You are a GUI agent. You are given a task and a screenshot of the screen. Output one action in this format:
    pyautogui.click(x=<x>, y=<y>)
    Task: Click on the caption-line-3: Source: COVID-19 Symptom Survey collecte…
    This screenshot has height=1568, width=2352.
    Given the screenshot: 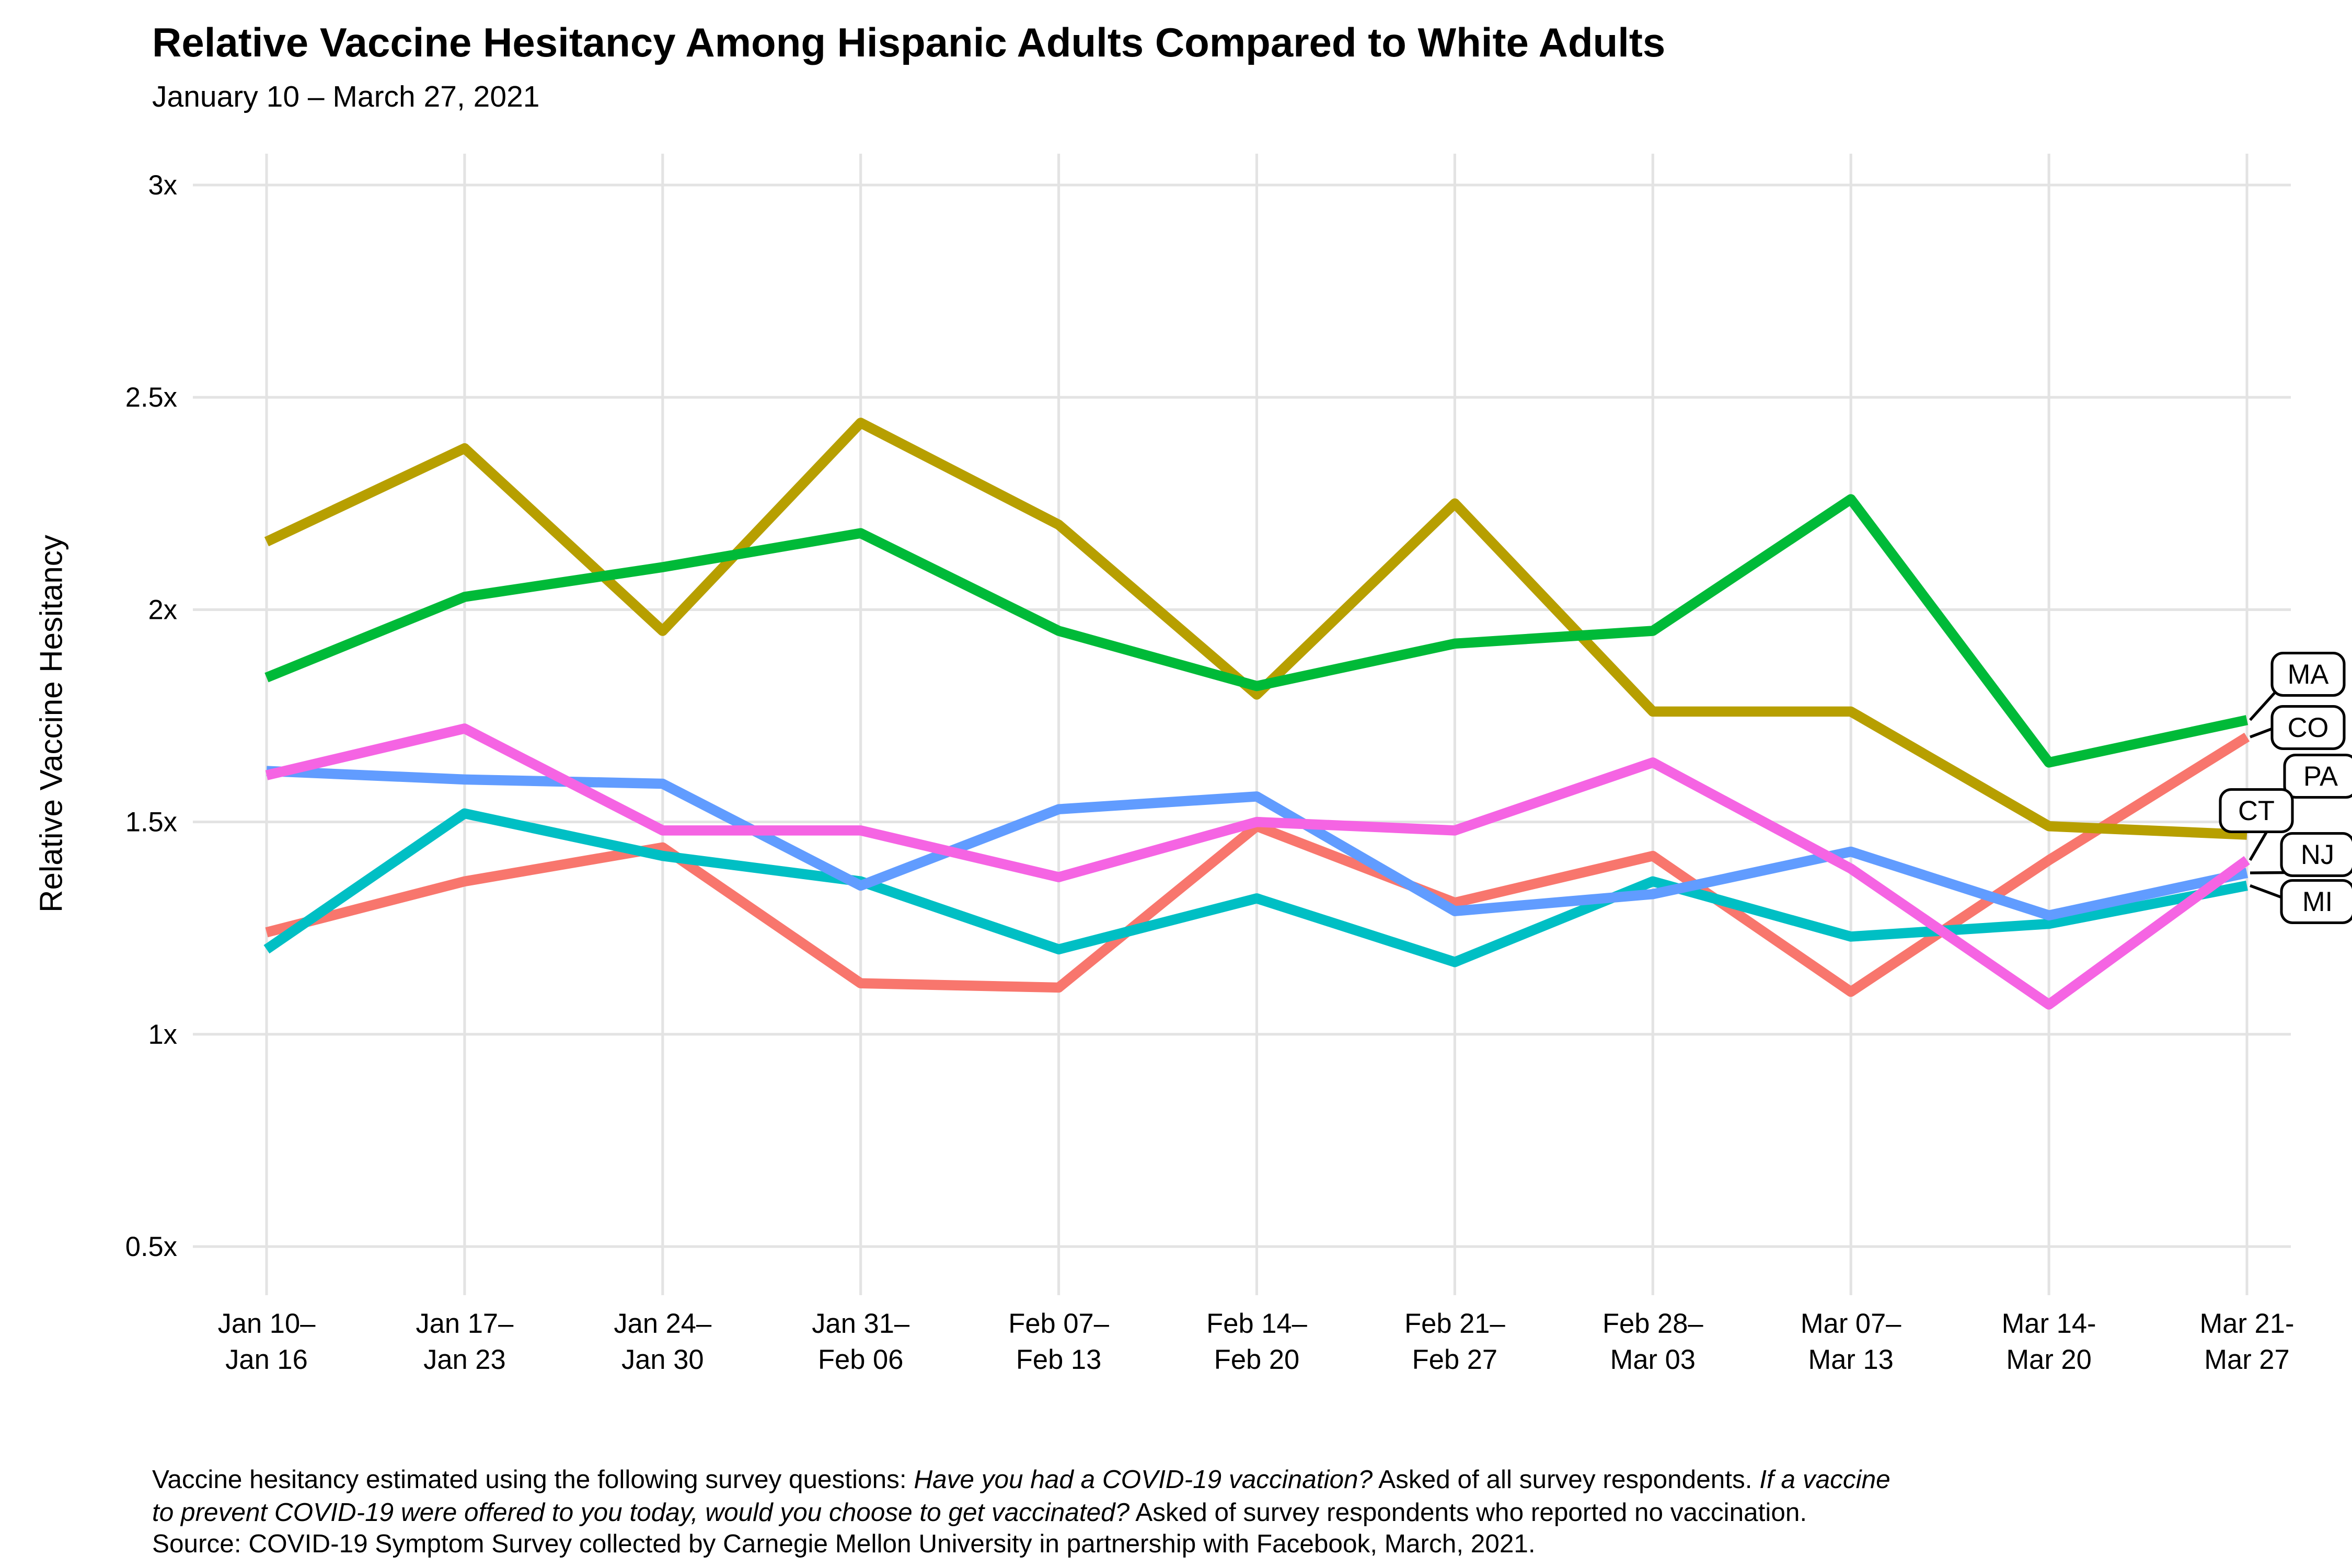 What is the action you would take?
    pyautogui.click(x=1218, y=1545)
    